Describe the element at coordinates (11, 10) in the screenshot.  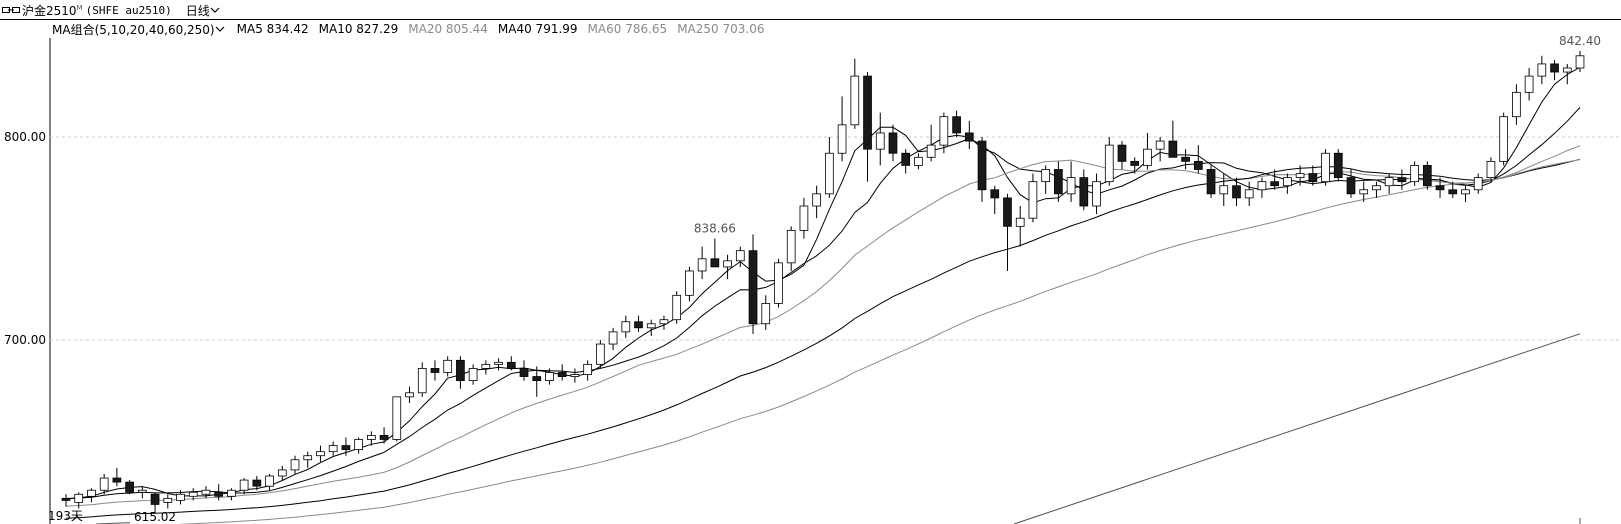
I see `chain-link-icon` at that location.